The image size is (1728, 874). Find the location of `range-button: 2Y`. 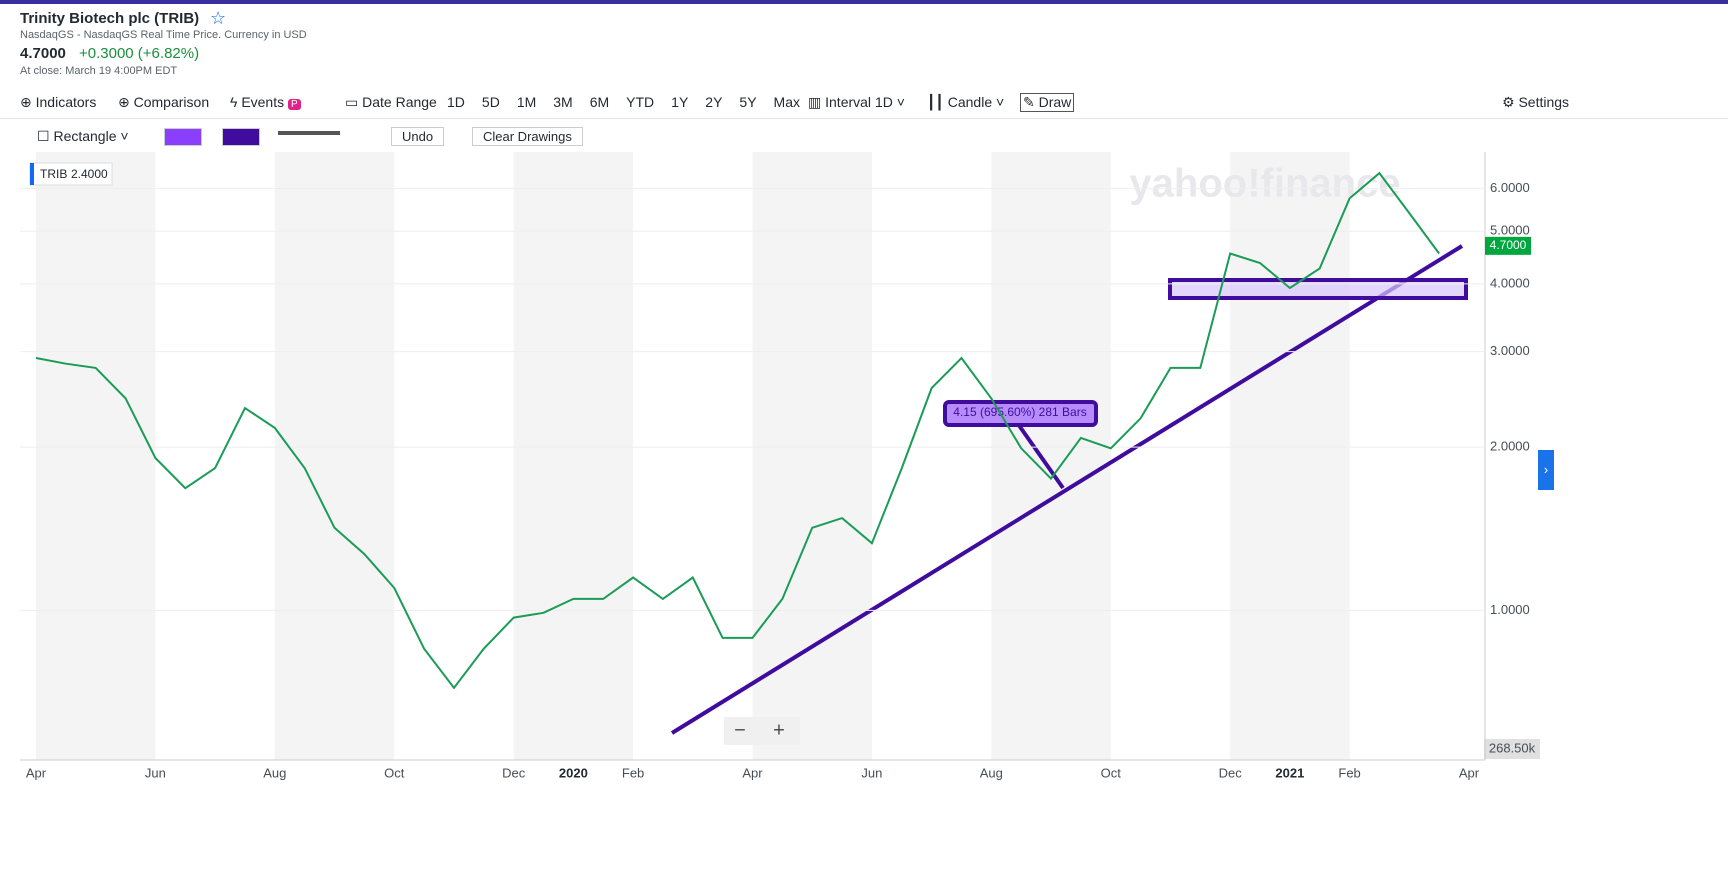

range-button: 2Y is located at coordinates (714, 102).